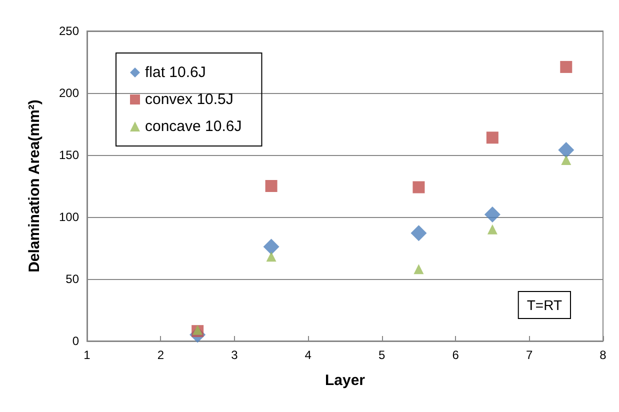 The image size is (619, 412). Describe the element at coordinates (603, 355) in the screenshot. I see `x-tick-label: 8` at that location.